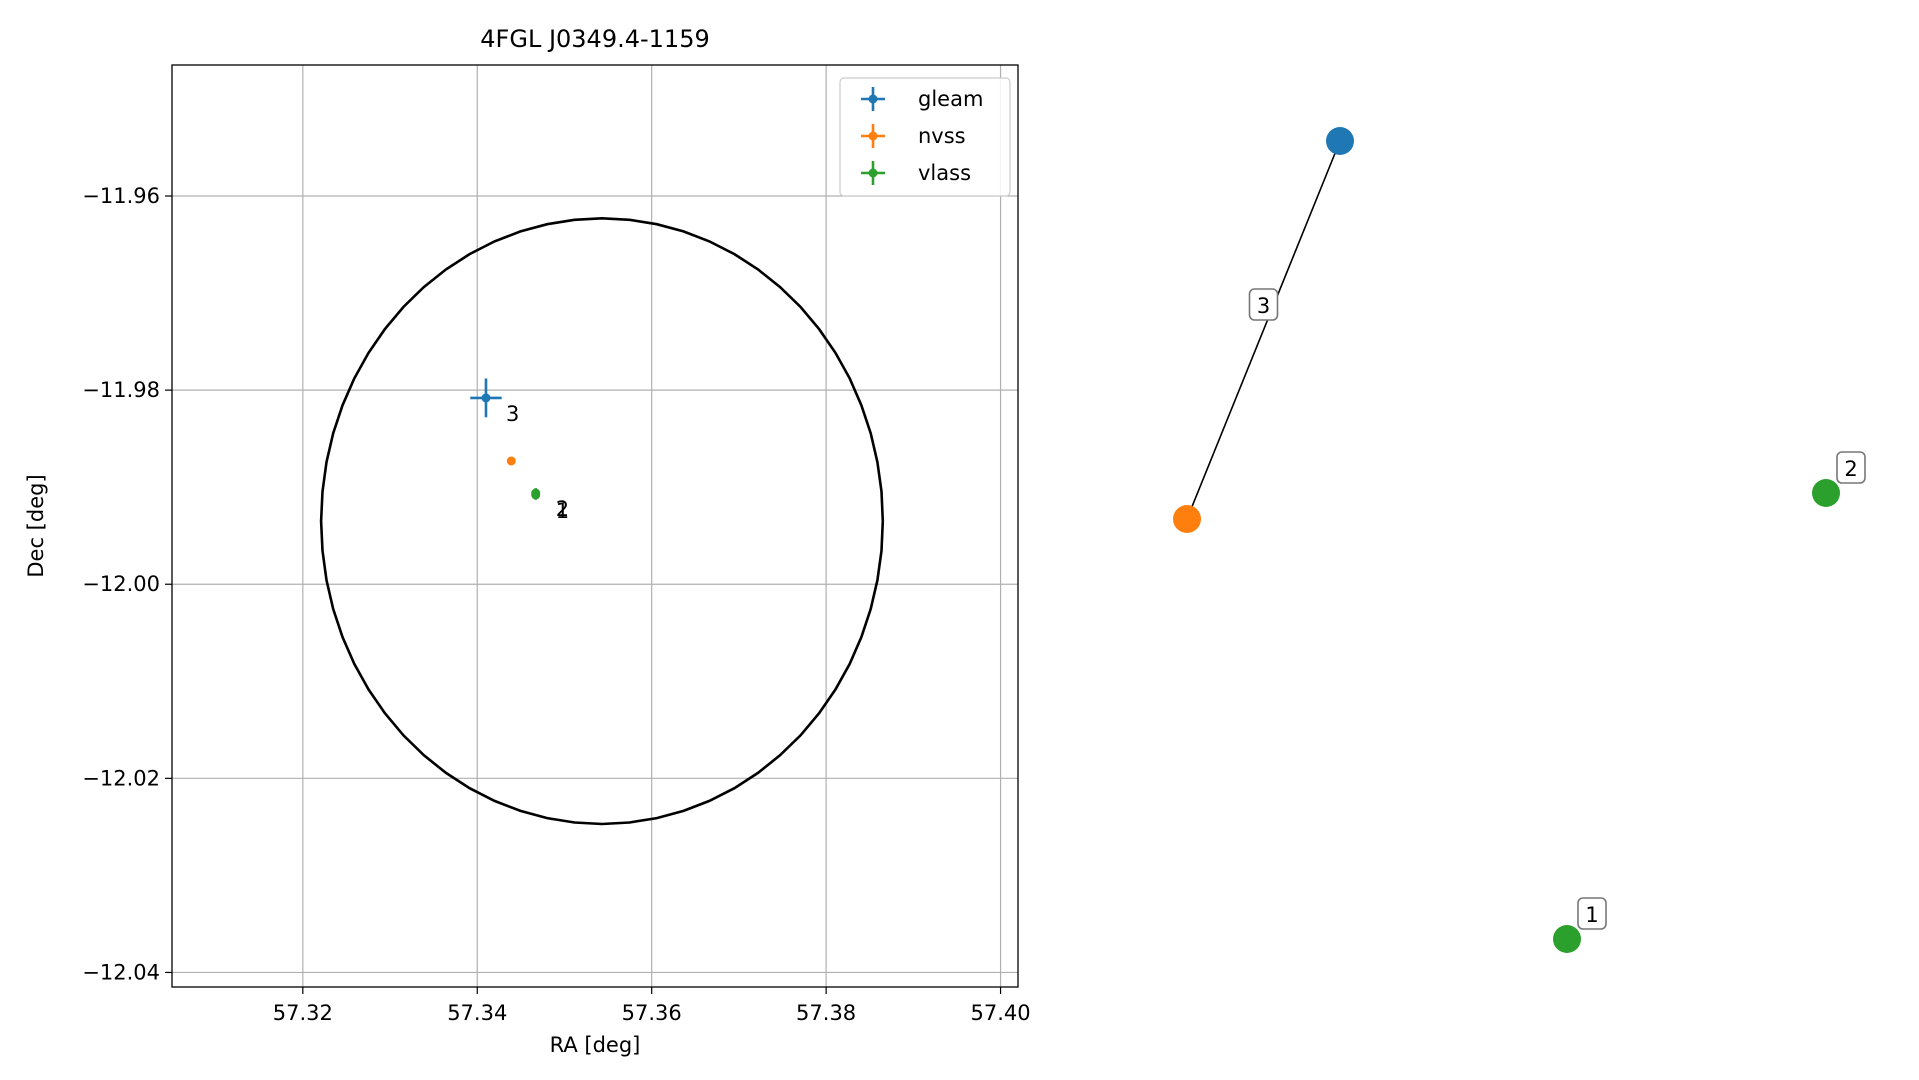 The width and height of the screenshot is (1919, 1080). I want to click on edge-label: 3, so click(1263, 306).